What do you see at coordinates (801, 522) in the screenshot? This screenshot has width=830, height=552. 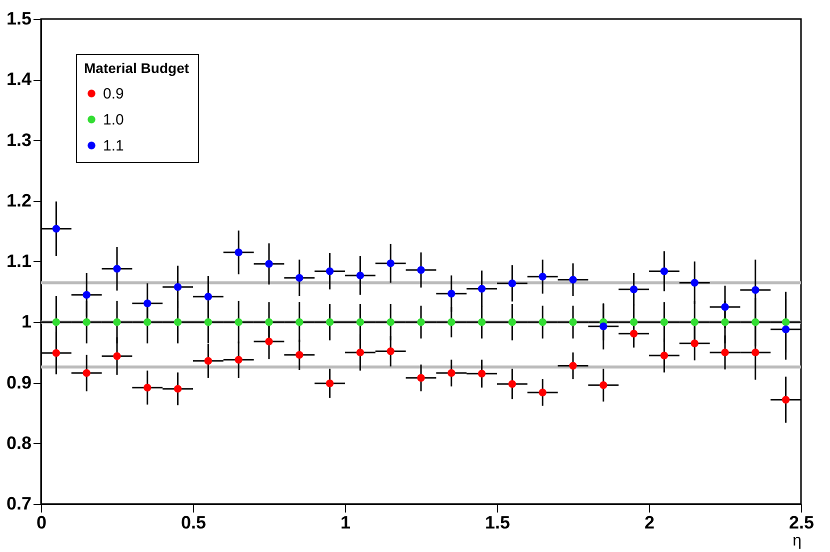 I see `x-tick-label: 2.5` at bounding box center [801, 522].